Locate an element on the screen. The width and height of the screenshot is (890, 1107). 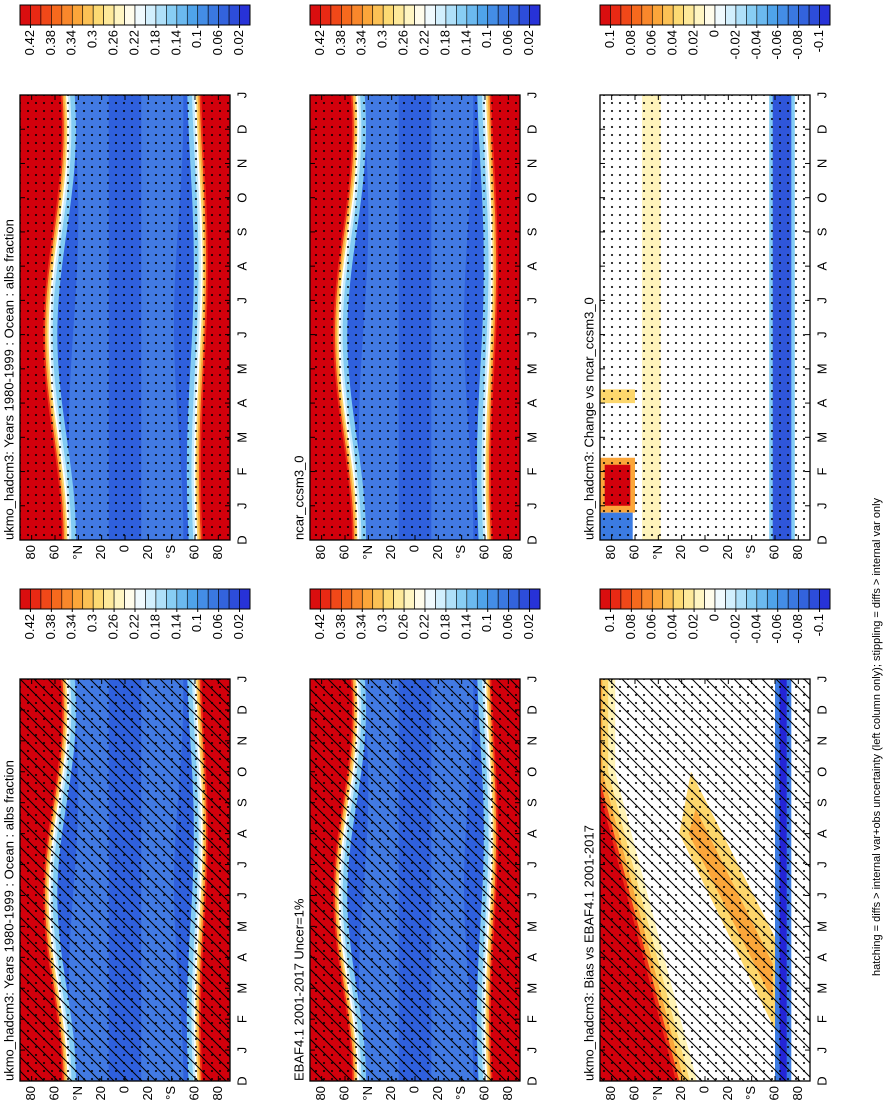
panel-title: EBAF4.1 2001-2017 Uncer=1% is located at coordinates (298, 989).